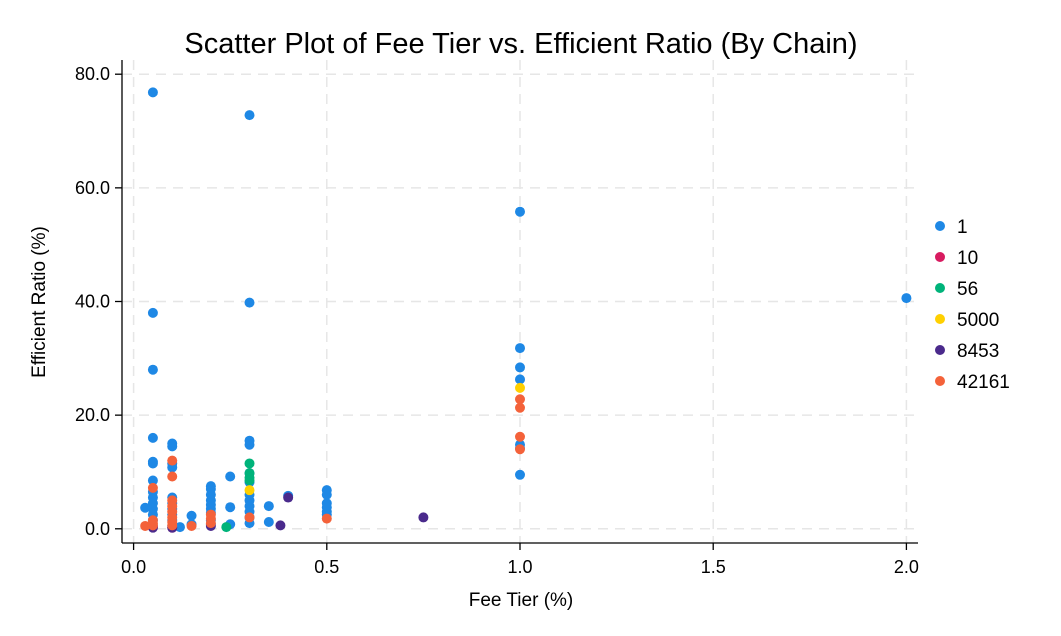 The width and height of the screenshot is (1061, 636). Describe the element at coordinates (978, 320) in the screenshot. I see `legend-label: 5000` at that location.